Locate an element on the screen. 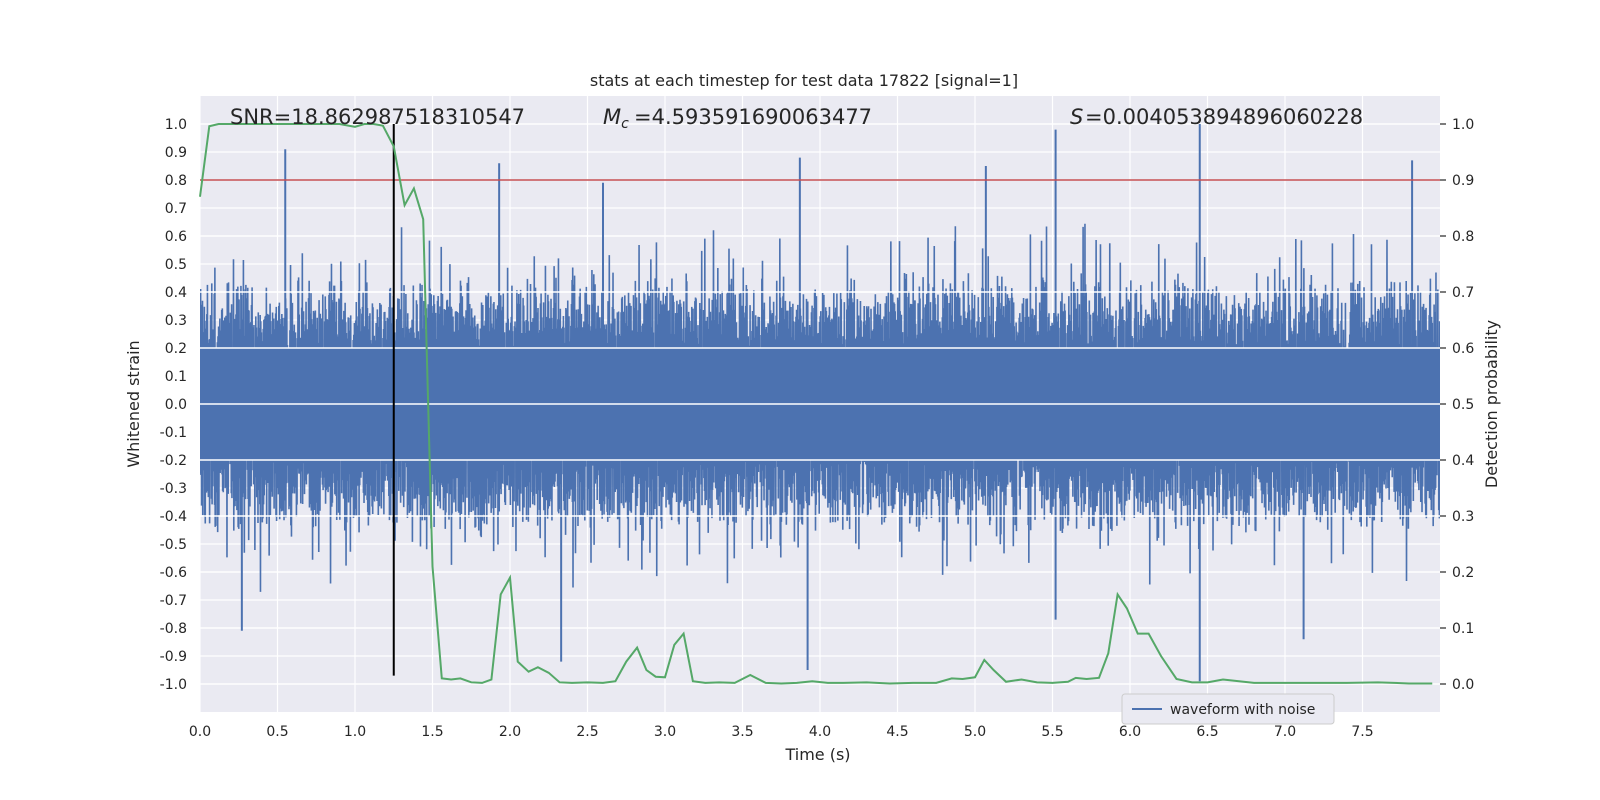 The image size is (1600, 800). y-left-tick-label: -0.6 is located at coordinates (173, 573).